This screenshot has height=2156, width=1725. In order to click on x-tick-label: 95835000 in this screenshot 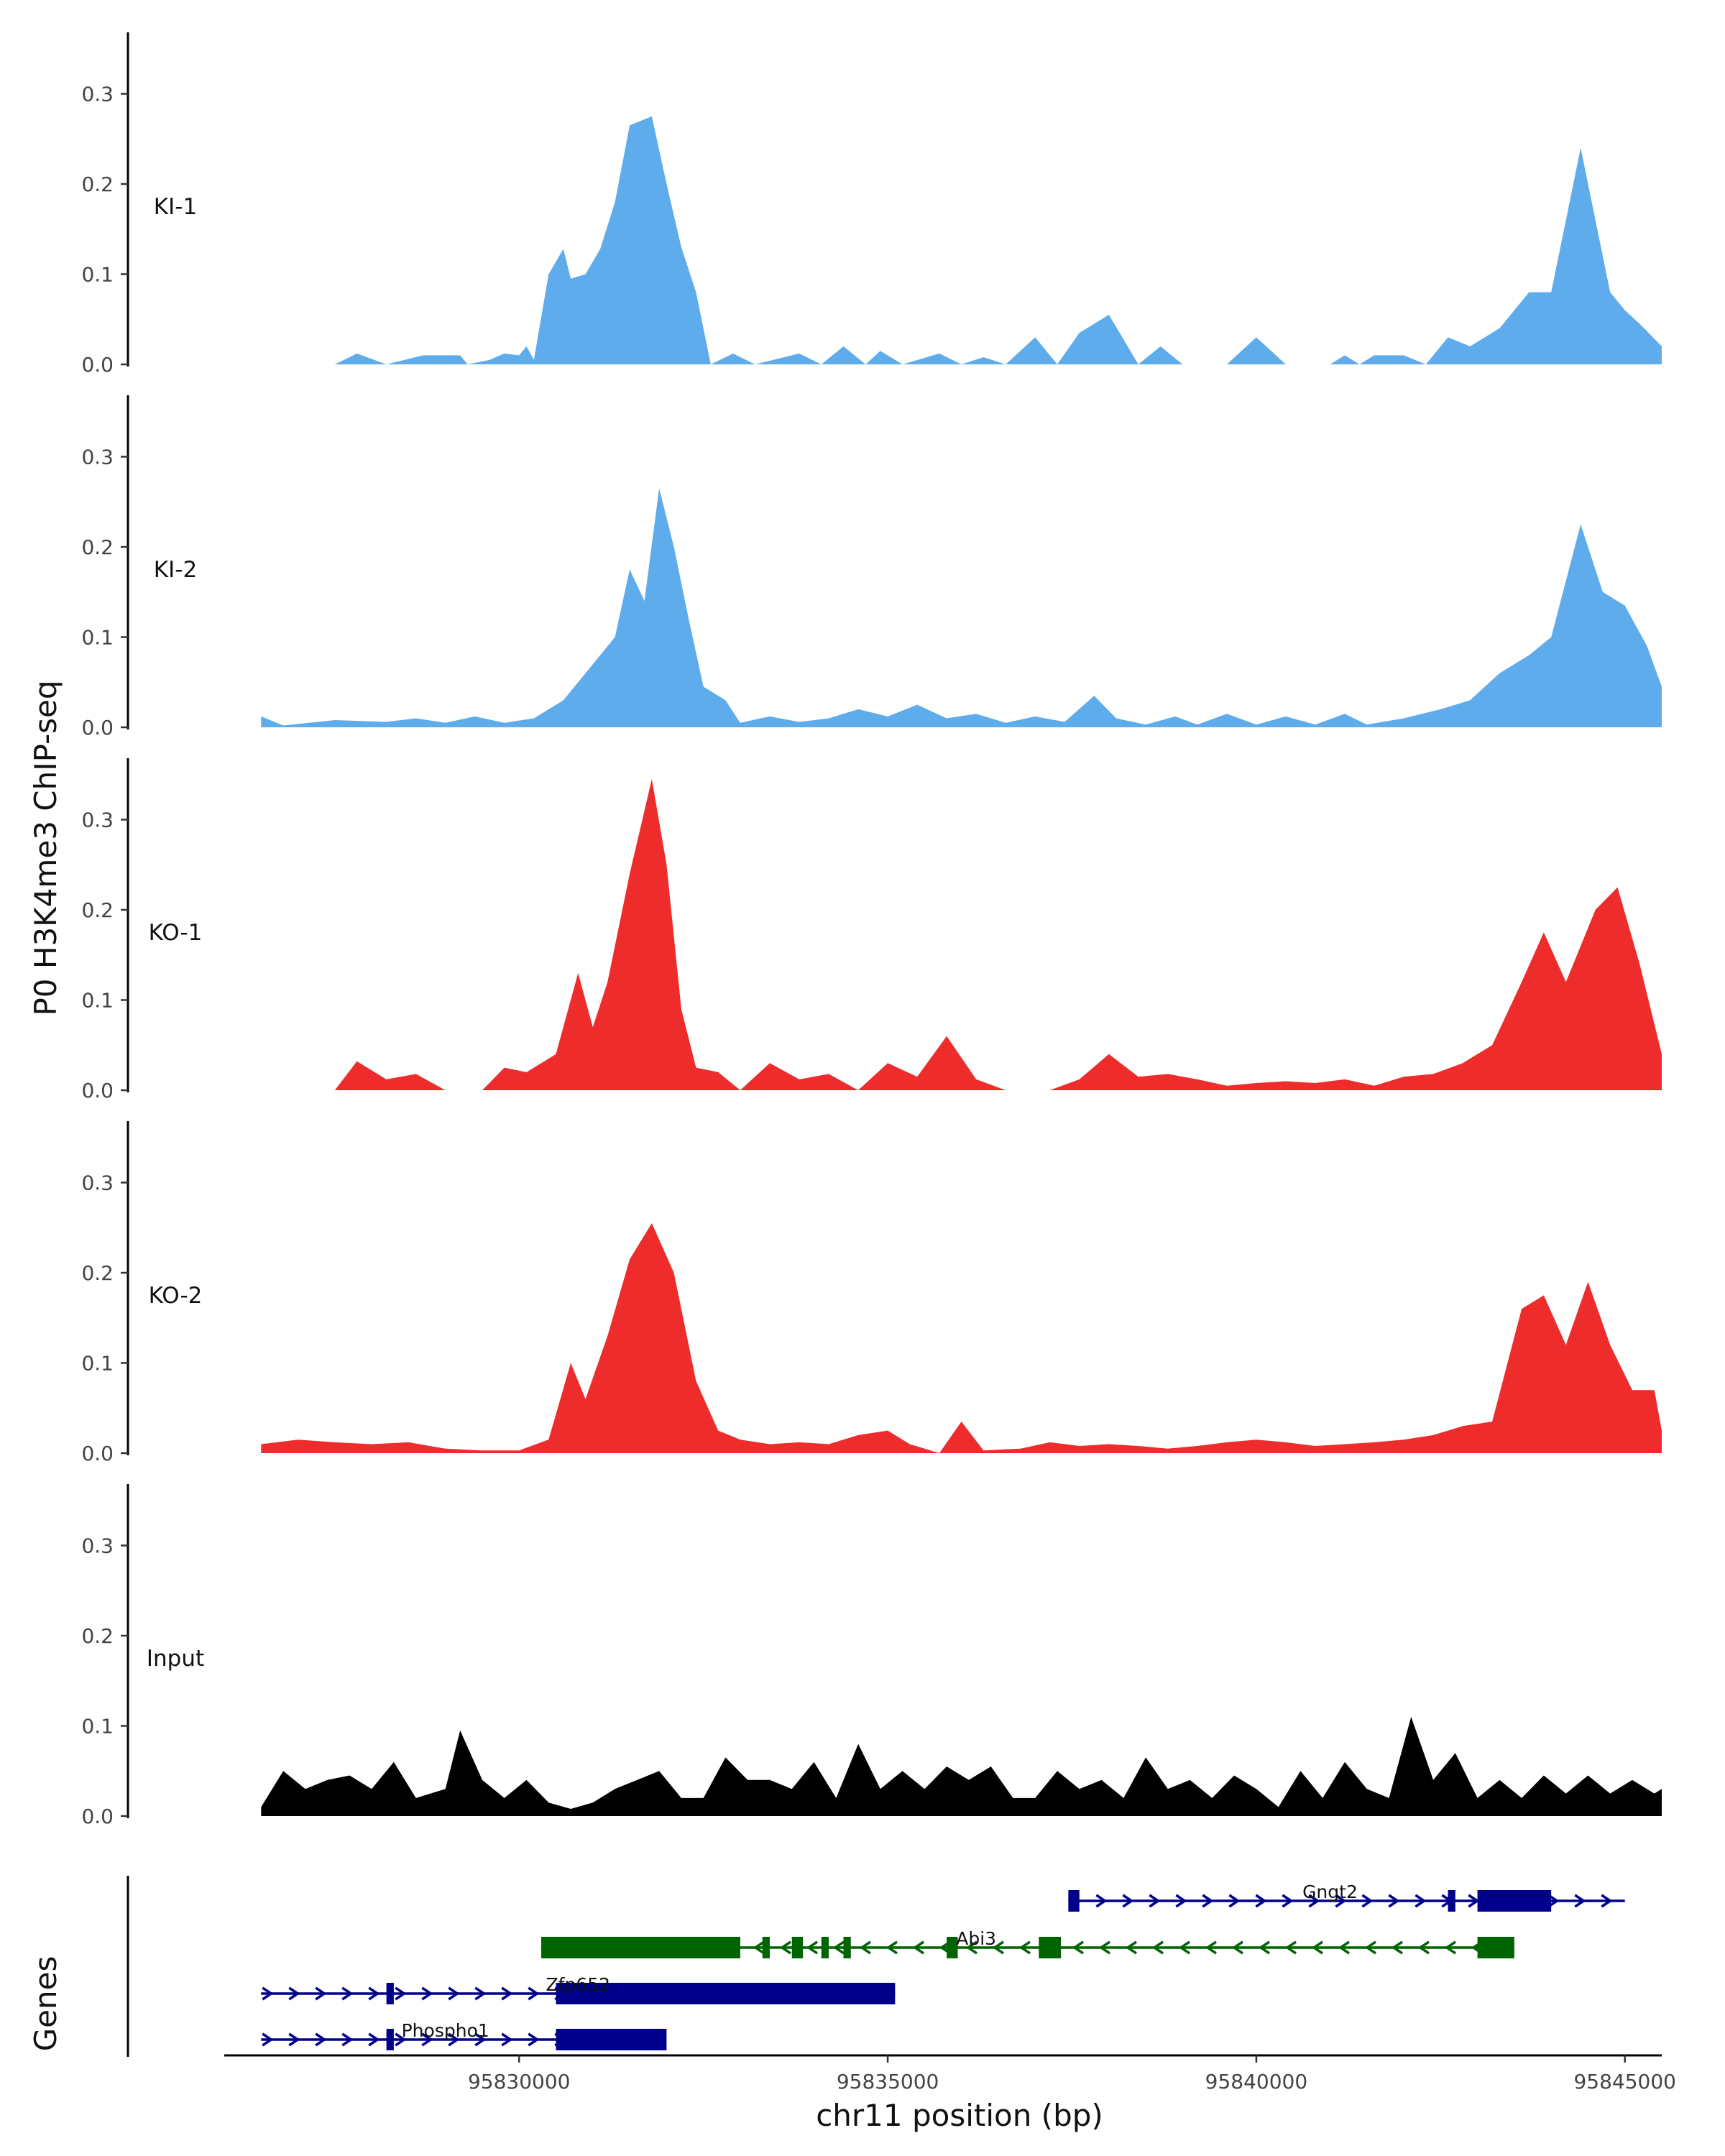, I will do `click(888, 2082)`.